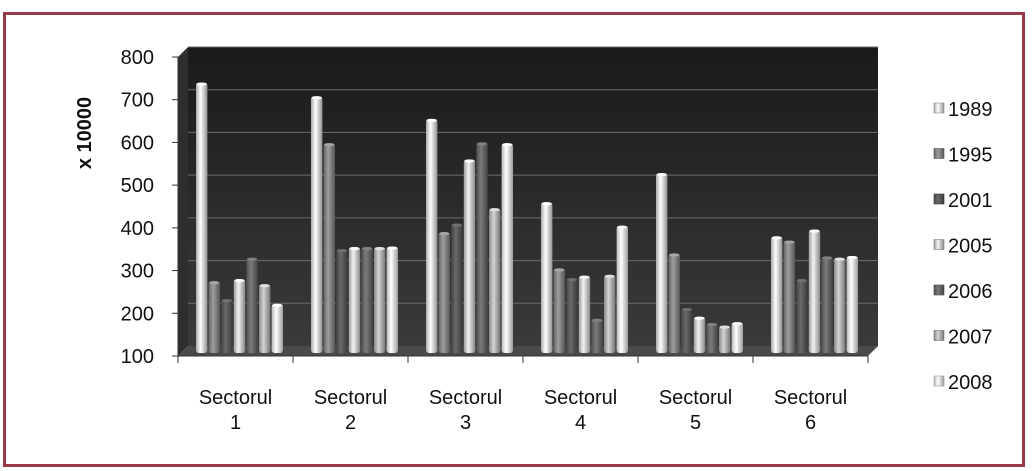  What do you see at coordinates (970, 383) in the screenshot?
I see `legend-label: 2008` at bounding box center [970, 383].